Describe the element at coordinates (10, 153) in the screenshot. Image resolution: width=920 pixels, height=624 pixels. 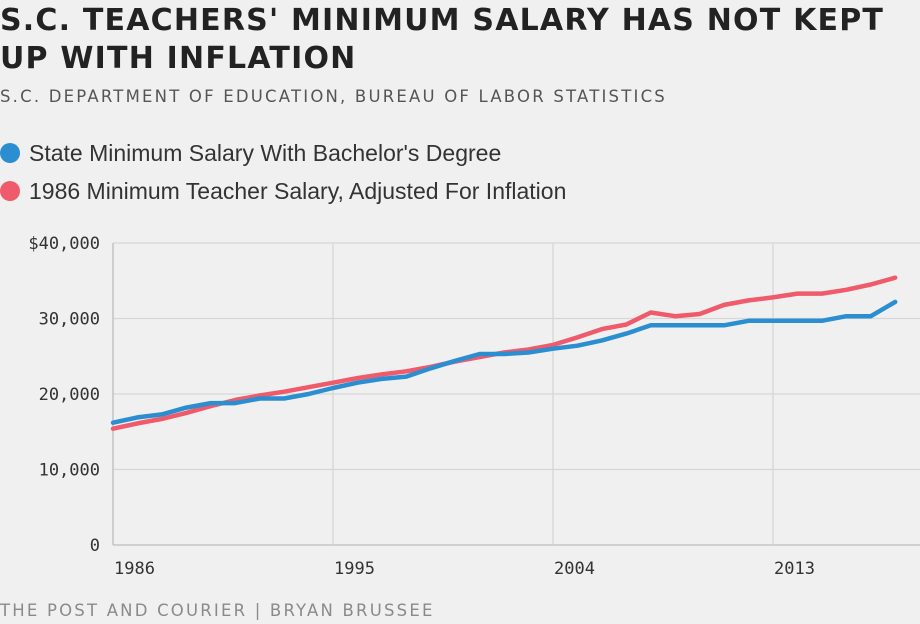
I see `legend-dot-bachelor-salary` at that location.